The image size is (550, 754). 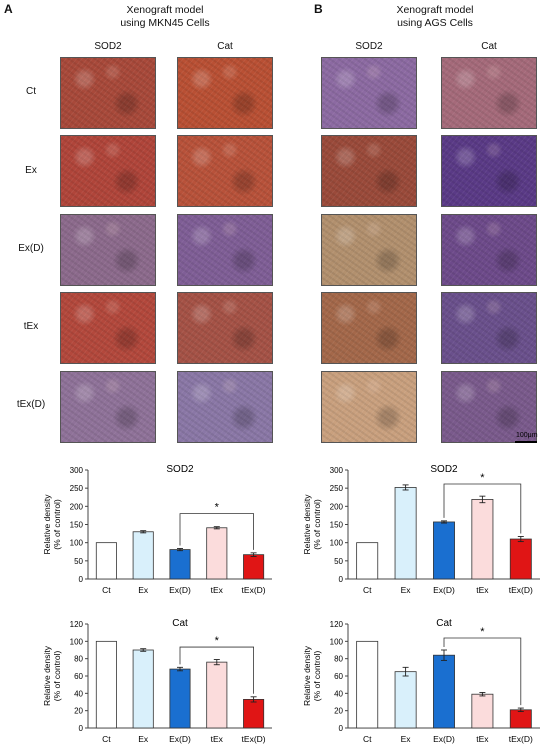 What do you see at coordinates (318, 9) in the screenshot?
I see `panel-letter-b: B` at bounding box center [318, 9].